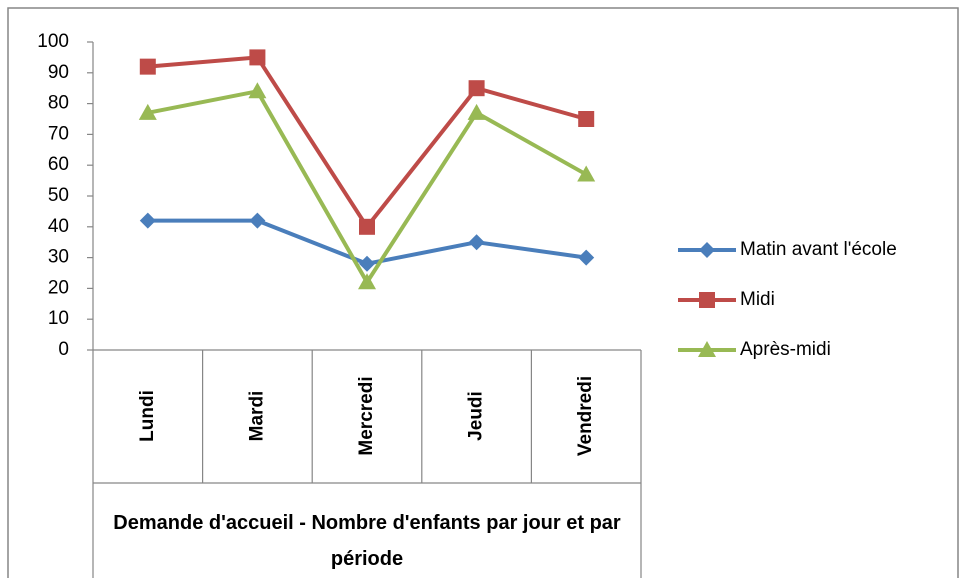 The width and height of the screenshot is (961, 578). What do you see at coordinates (147, 416) in the screenshot?
I see `x-tick-label: Lundi` at bounding box center [147, 416].